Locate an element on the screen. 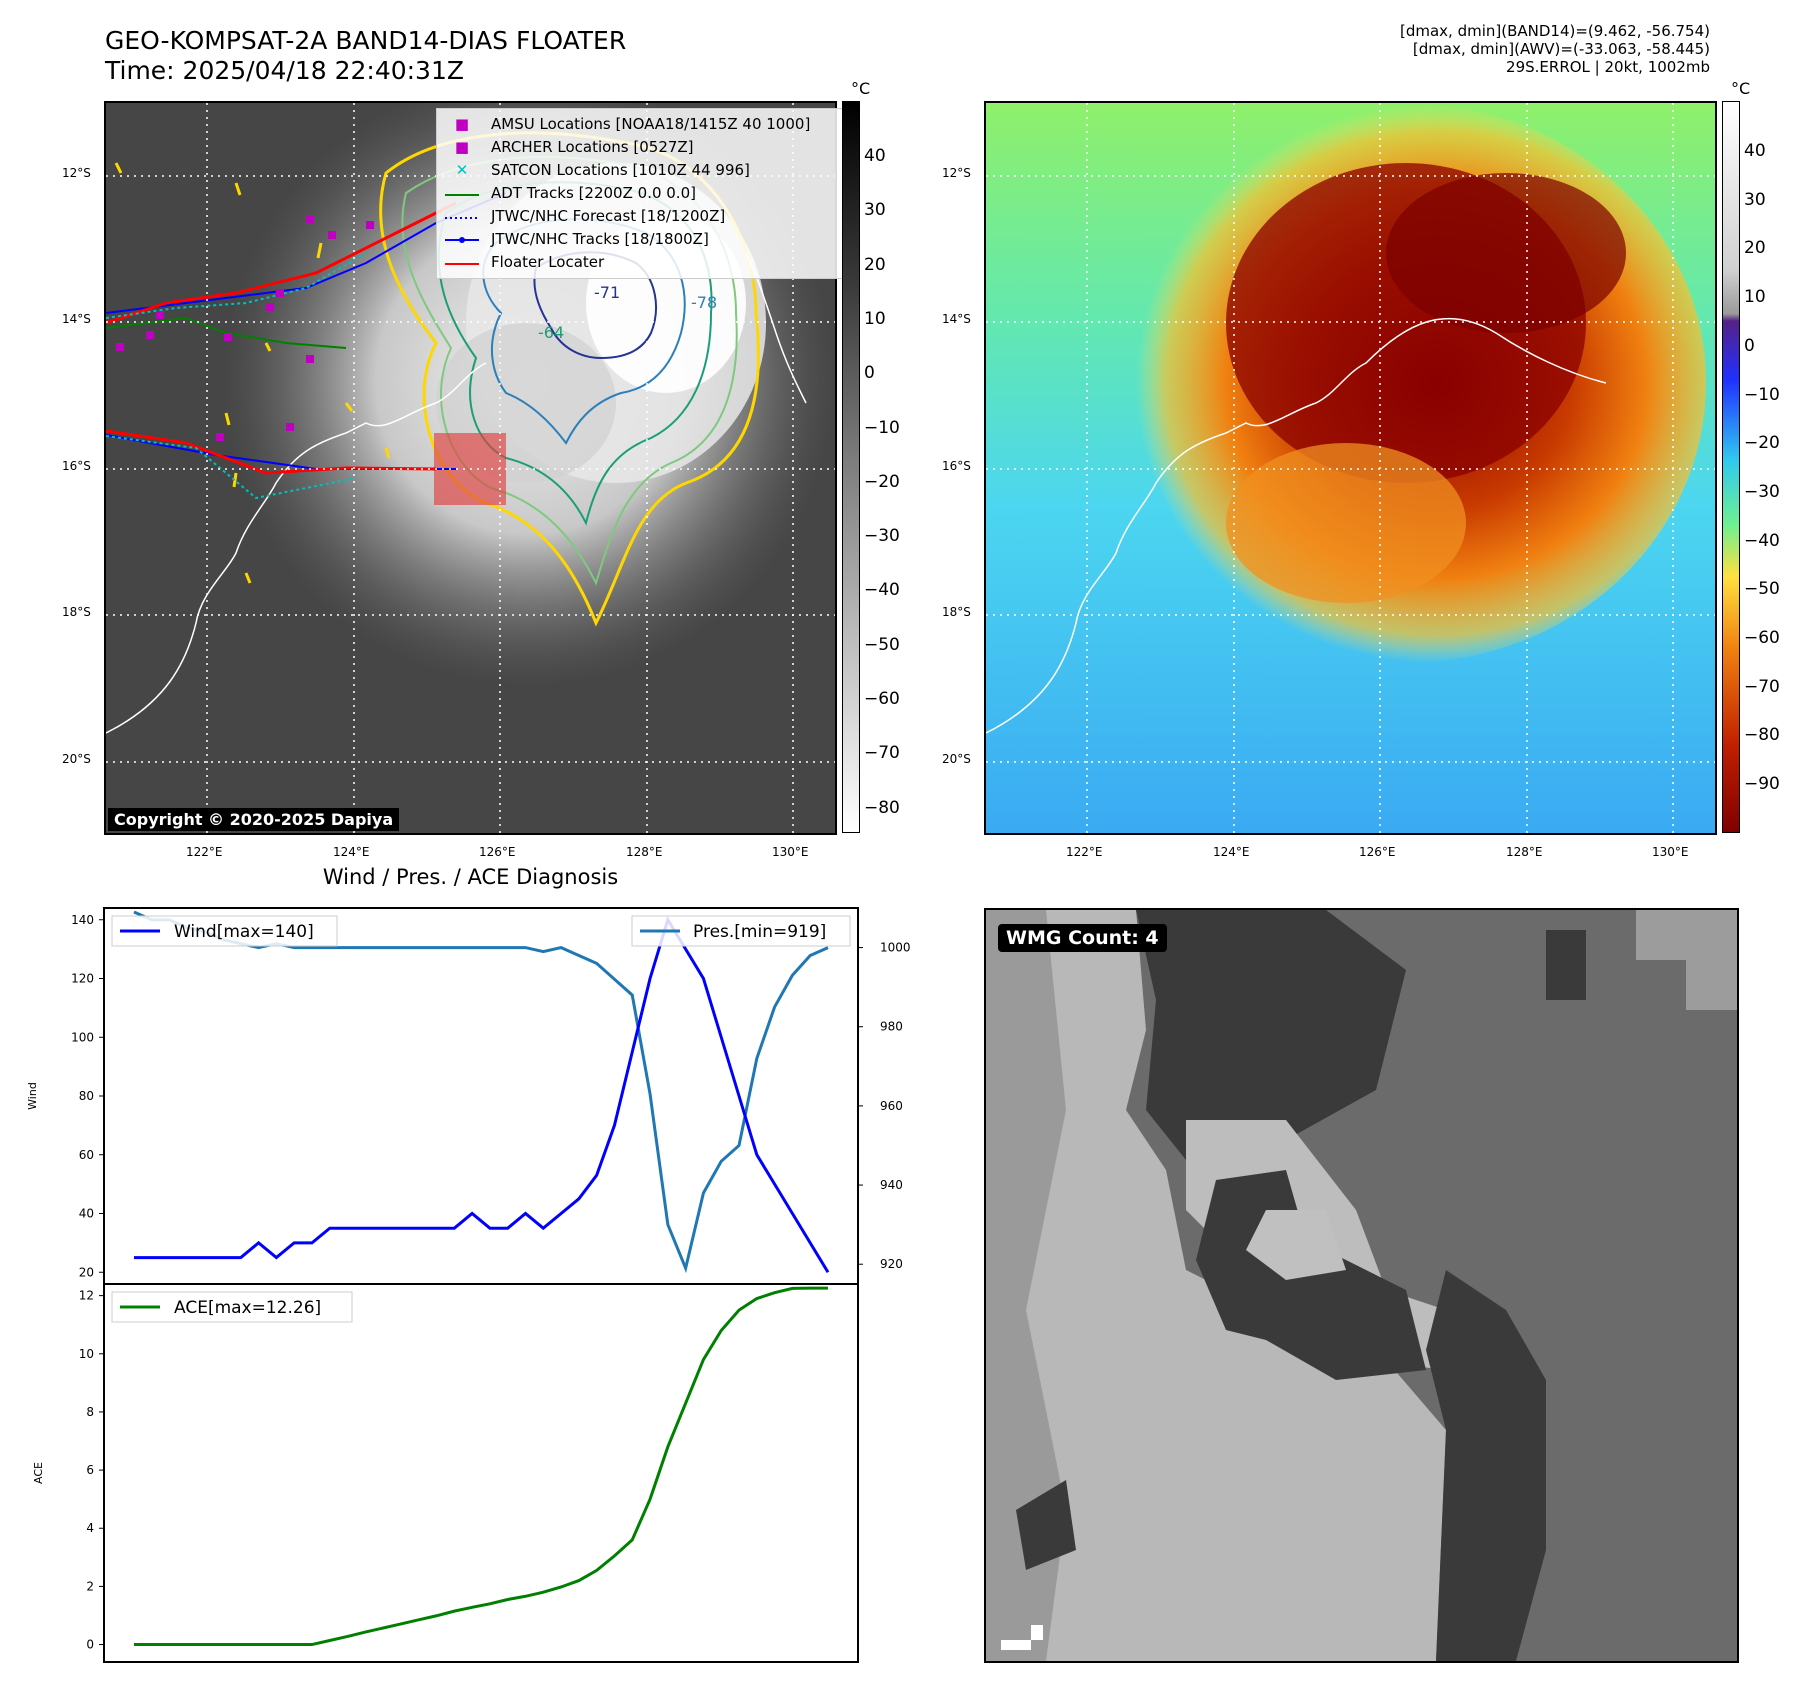 This screenshot has width=1797, height=1690. y-tick-label: 2 is located at coordinates (90, 1586).